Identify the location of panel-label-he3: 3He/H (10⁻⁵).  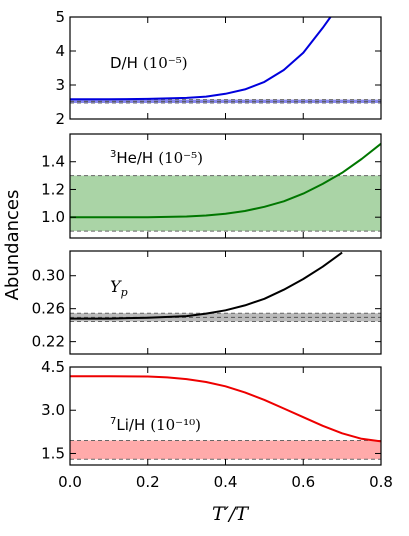
(156, 158).